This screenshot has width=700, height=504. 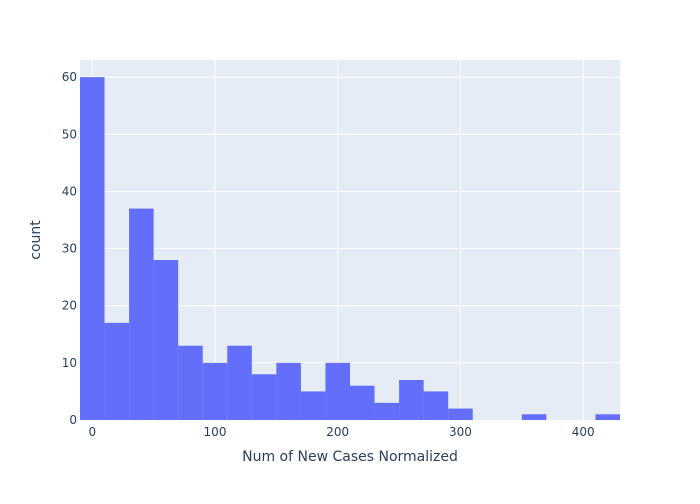 I want to click on y-tick-label: 30, so click(x=69, y=249).